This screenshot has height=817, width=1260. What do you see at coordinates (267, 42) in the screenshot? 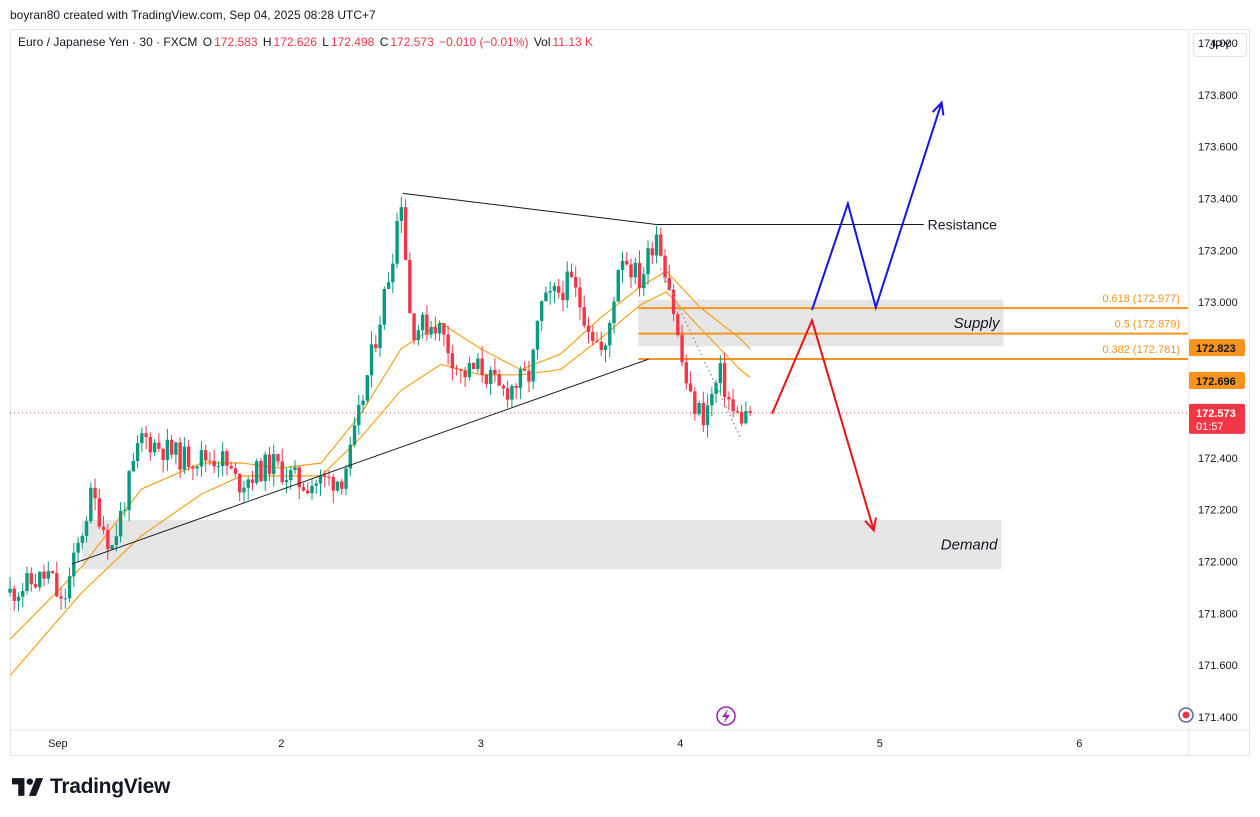
I see `high-label: H` at bounding box center [267, 42].